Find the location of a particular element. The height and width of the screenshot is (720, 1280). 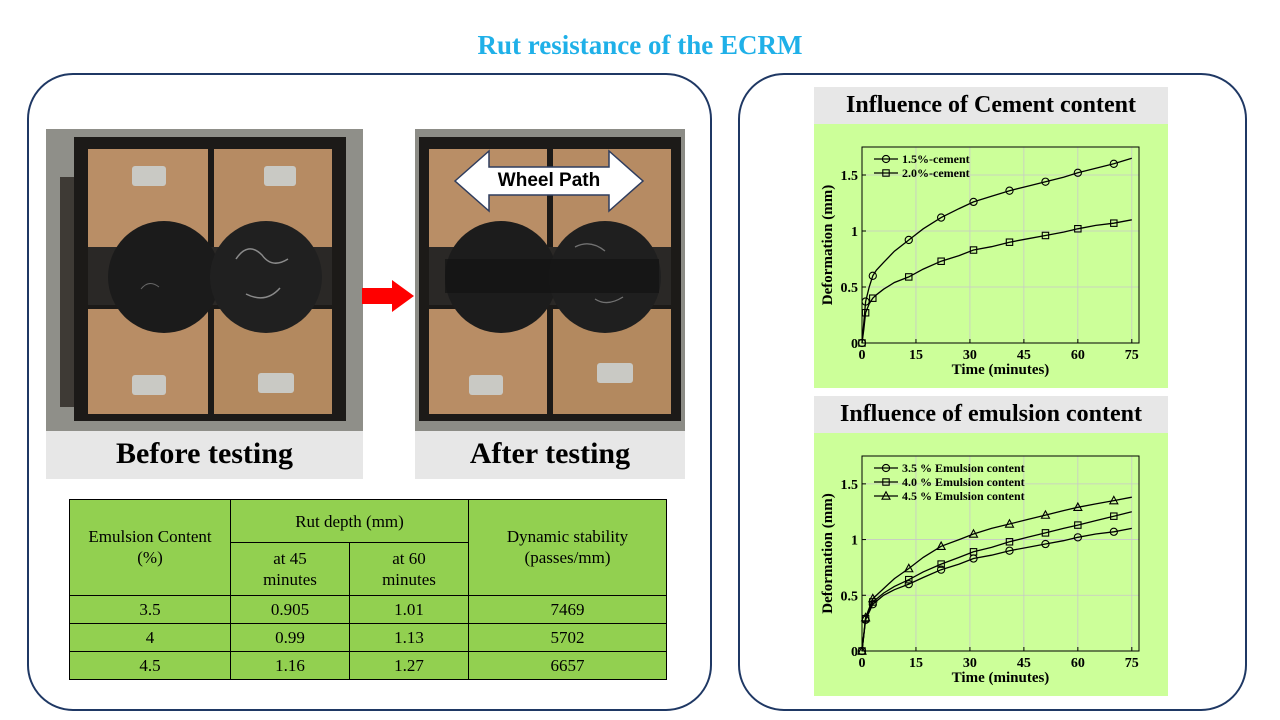

before-testing-caption: Before testing is located at coordinates (204, 453).